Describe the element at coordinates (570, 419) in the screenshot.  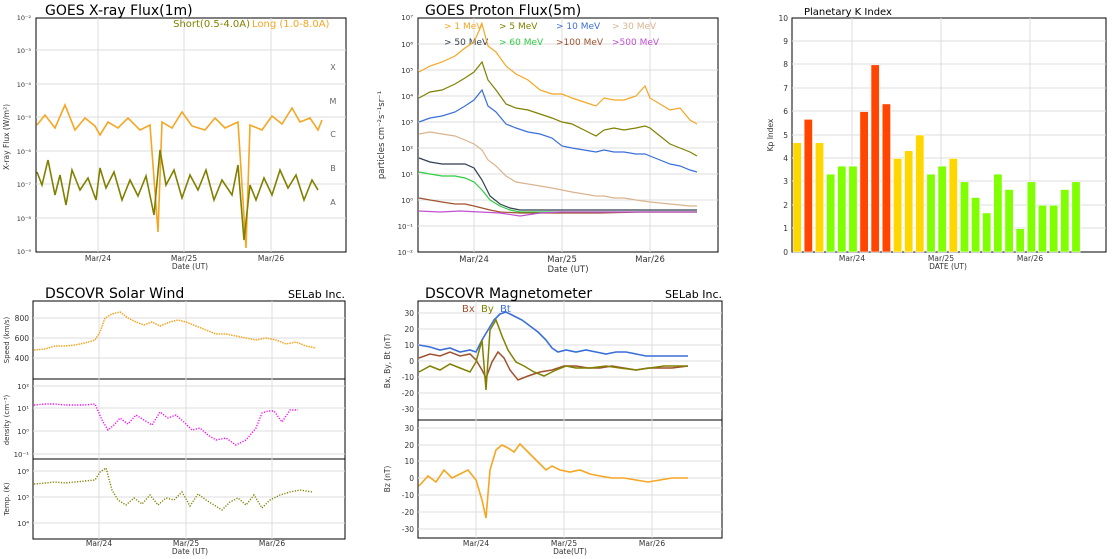
I see `mag-gridlines` at that location.